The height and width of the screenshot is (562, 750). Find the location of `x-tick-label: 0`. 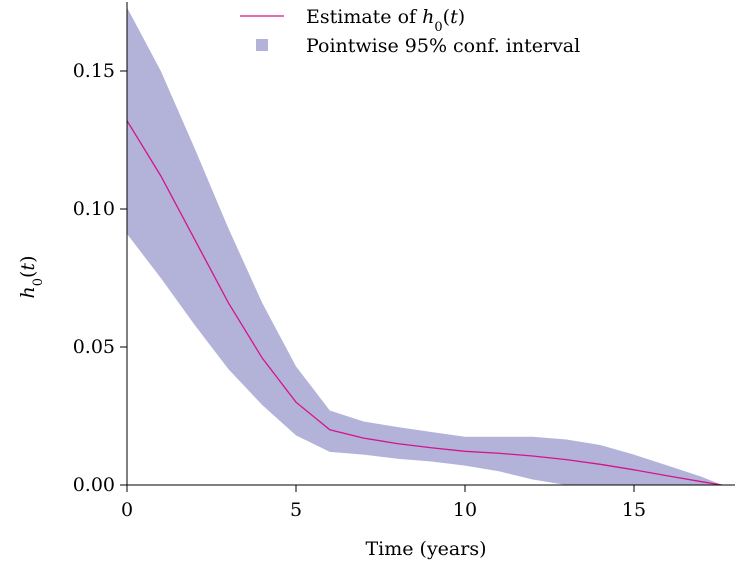

x-tick-label: 0 is located at coordinates (127, 510).